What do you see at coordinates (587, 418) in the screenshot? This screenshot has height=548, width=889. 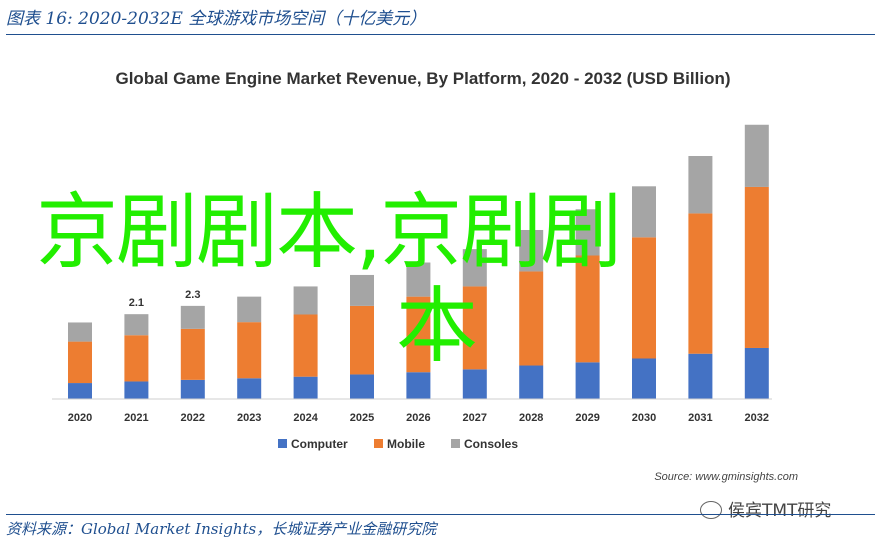 I see `x-tick-2029: 2029` at bounding box center [587, 418].